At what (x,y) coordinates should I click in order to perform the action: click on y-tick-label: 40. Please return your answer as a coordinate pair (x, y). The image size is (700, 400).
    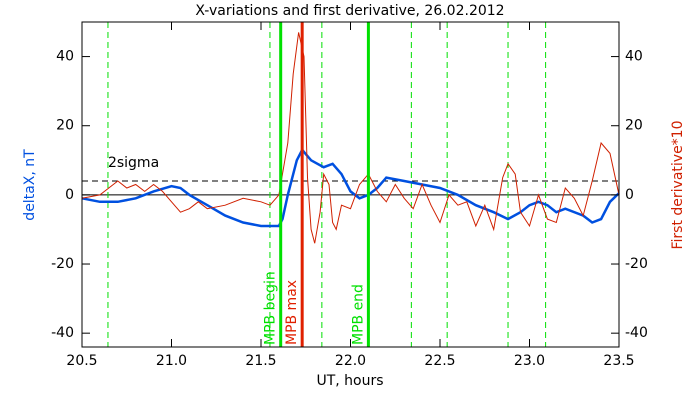
    Looking at the image, I should click on (65, 57).